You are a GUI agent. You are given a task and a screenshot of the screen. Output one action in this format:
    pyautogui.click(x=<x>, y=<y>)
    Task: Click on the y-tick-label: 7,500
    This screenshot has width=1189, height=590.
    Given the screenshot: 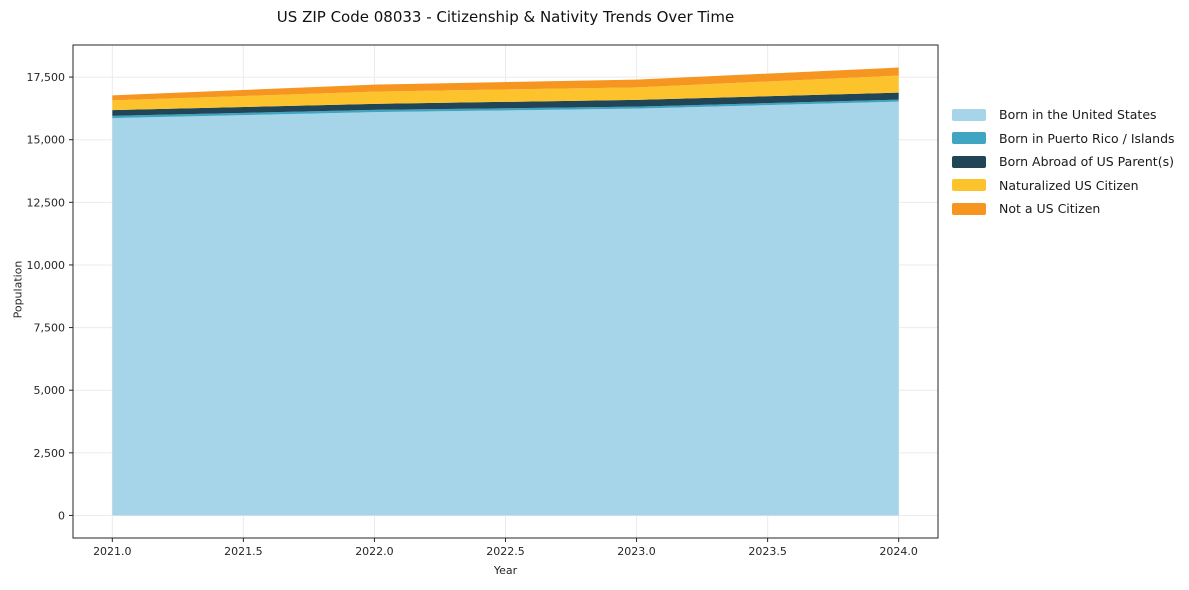 What is the action you would take?
    pyautogui.click(x=50, y=328)
    